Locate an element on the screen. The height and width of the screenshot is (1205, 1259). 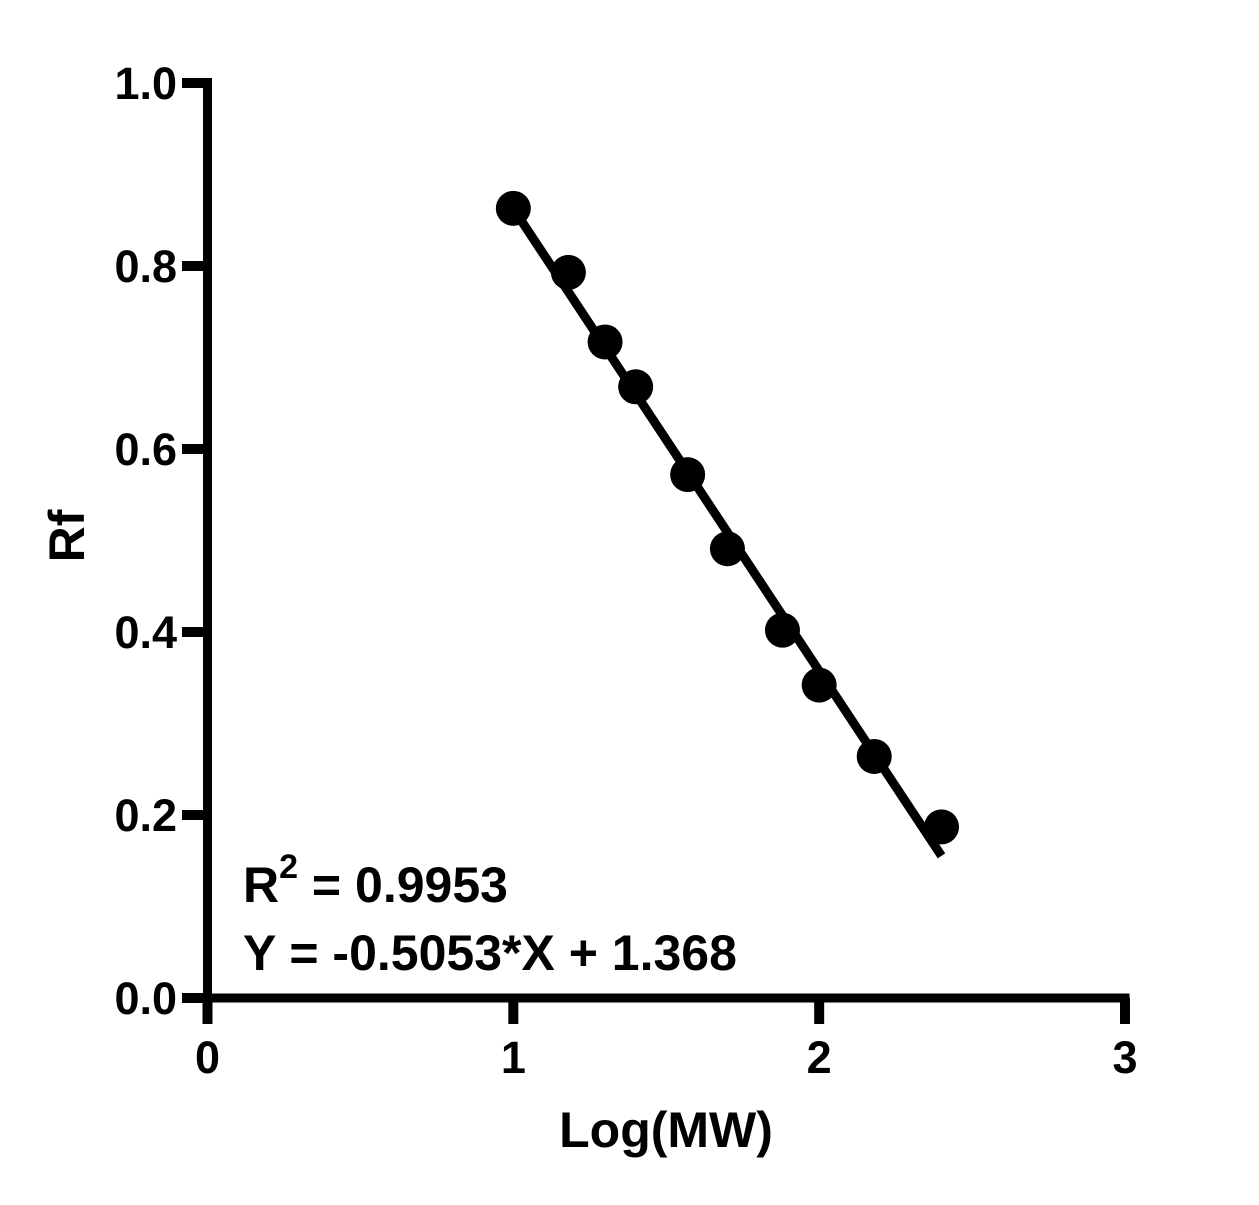
y-axis-tick-labels: 0.0 0.2 0.4 0.6 0.8 1.0 is located at coordinates (145, 541).